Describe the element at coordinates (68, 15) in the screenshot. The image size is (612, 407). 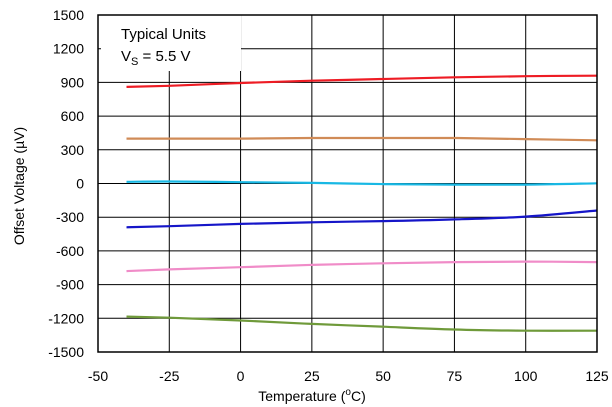
I see `y-tick-label: 1500` at that location.